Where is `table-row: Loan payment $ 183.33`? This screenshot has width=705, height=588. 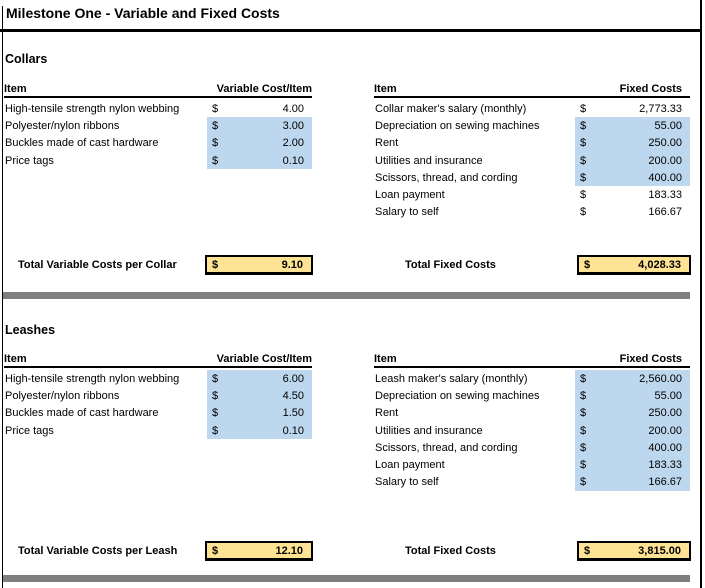
table-row: Loan payment $ 183.33 is located at coordinates (532, 465).